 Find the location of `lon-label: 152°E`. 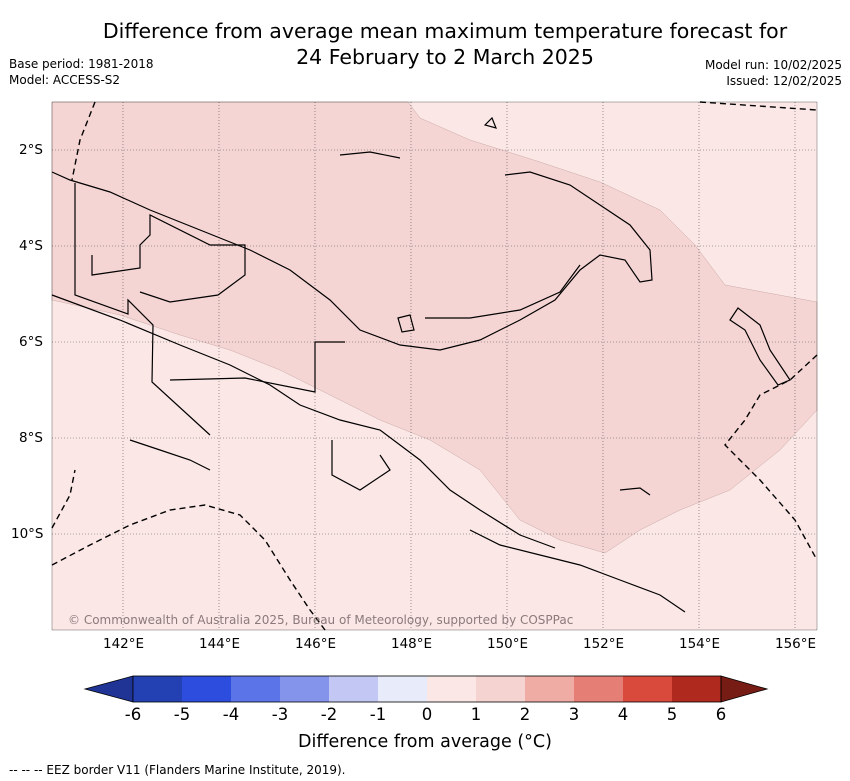

lon-label: 152°E is located at coordinates (604, 644).